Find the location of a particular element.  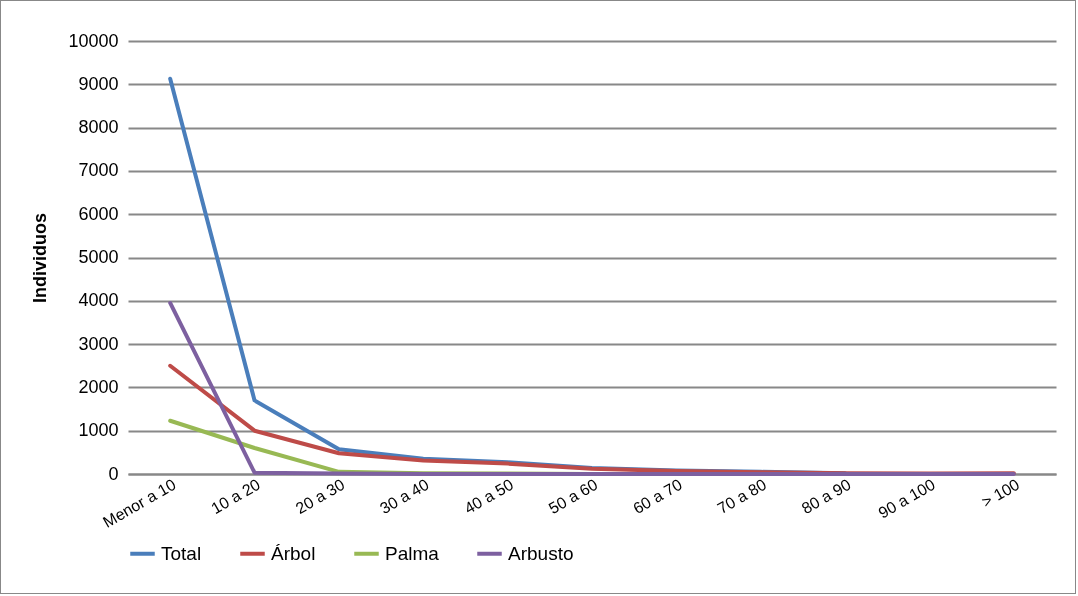

y-tick-label: 5000 is located at coordinates (98, 257).